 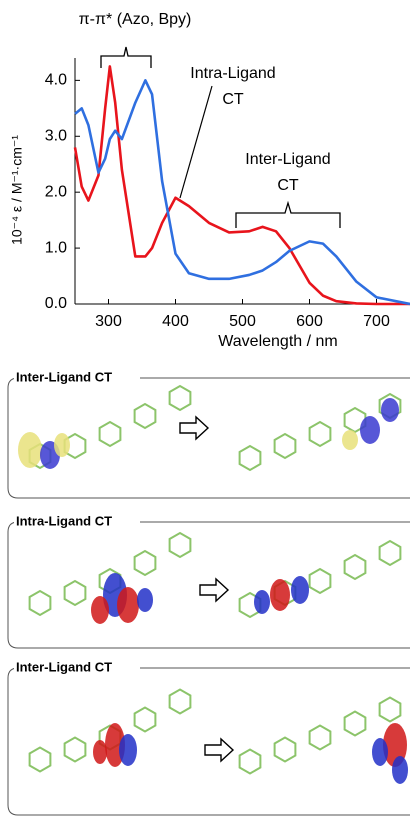 I want to click on annotation: Intra-Ligand, so click(x=232, y=73).